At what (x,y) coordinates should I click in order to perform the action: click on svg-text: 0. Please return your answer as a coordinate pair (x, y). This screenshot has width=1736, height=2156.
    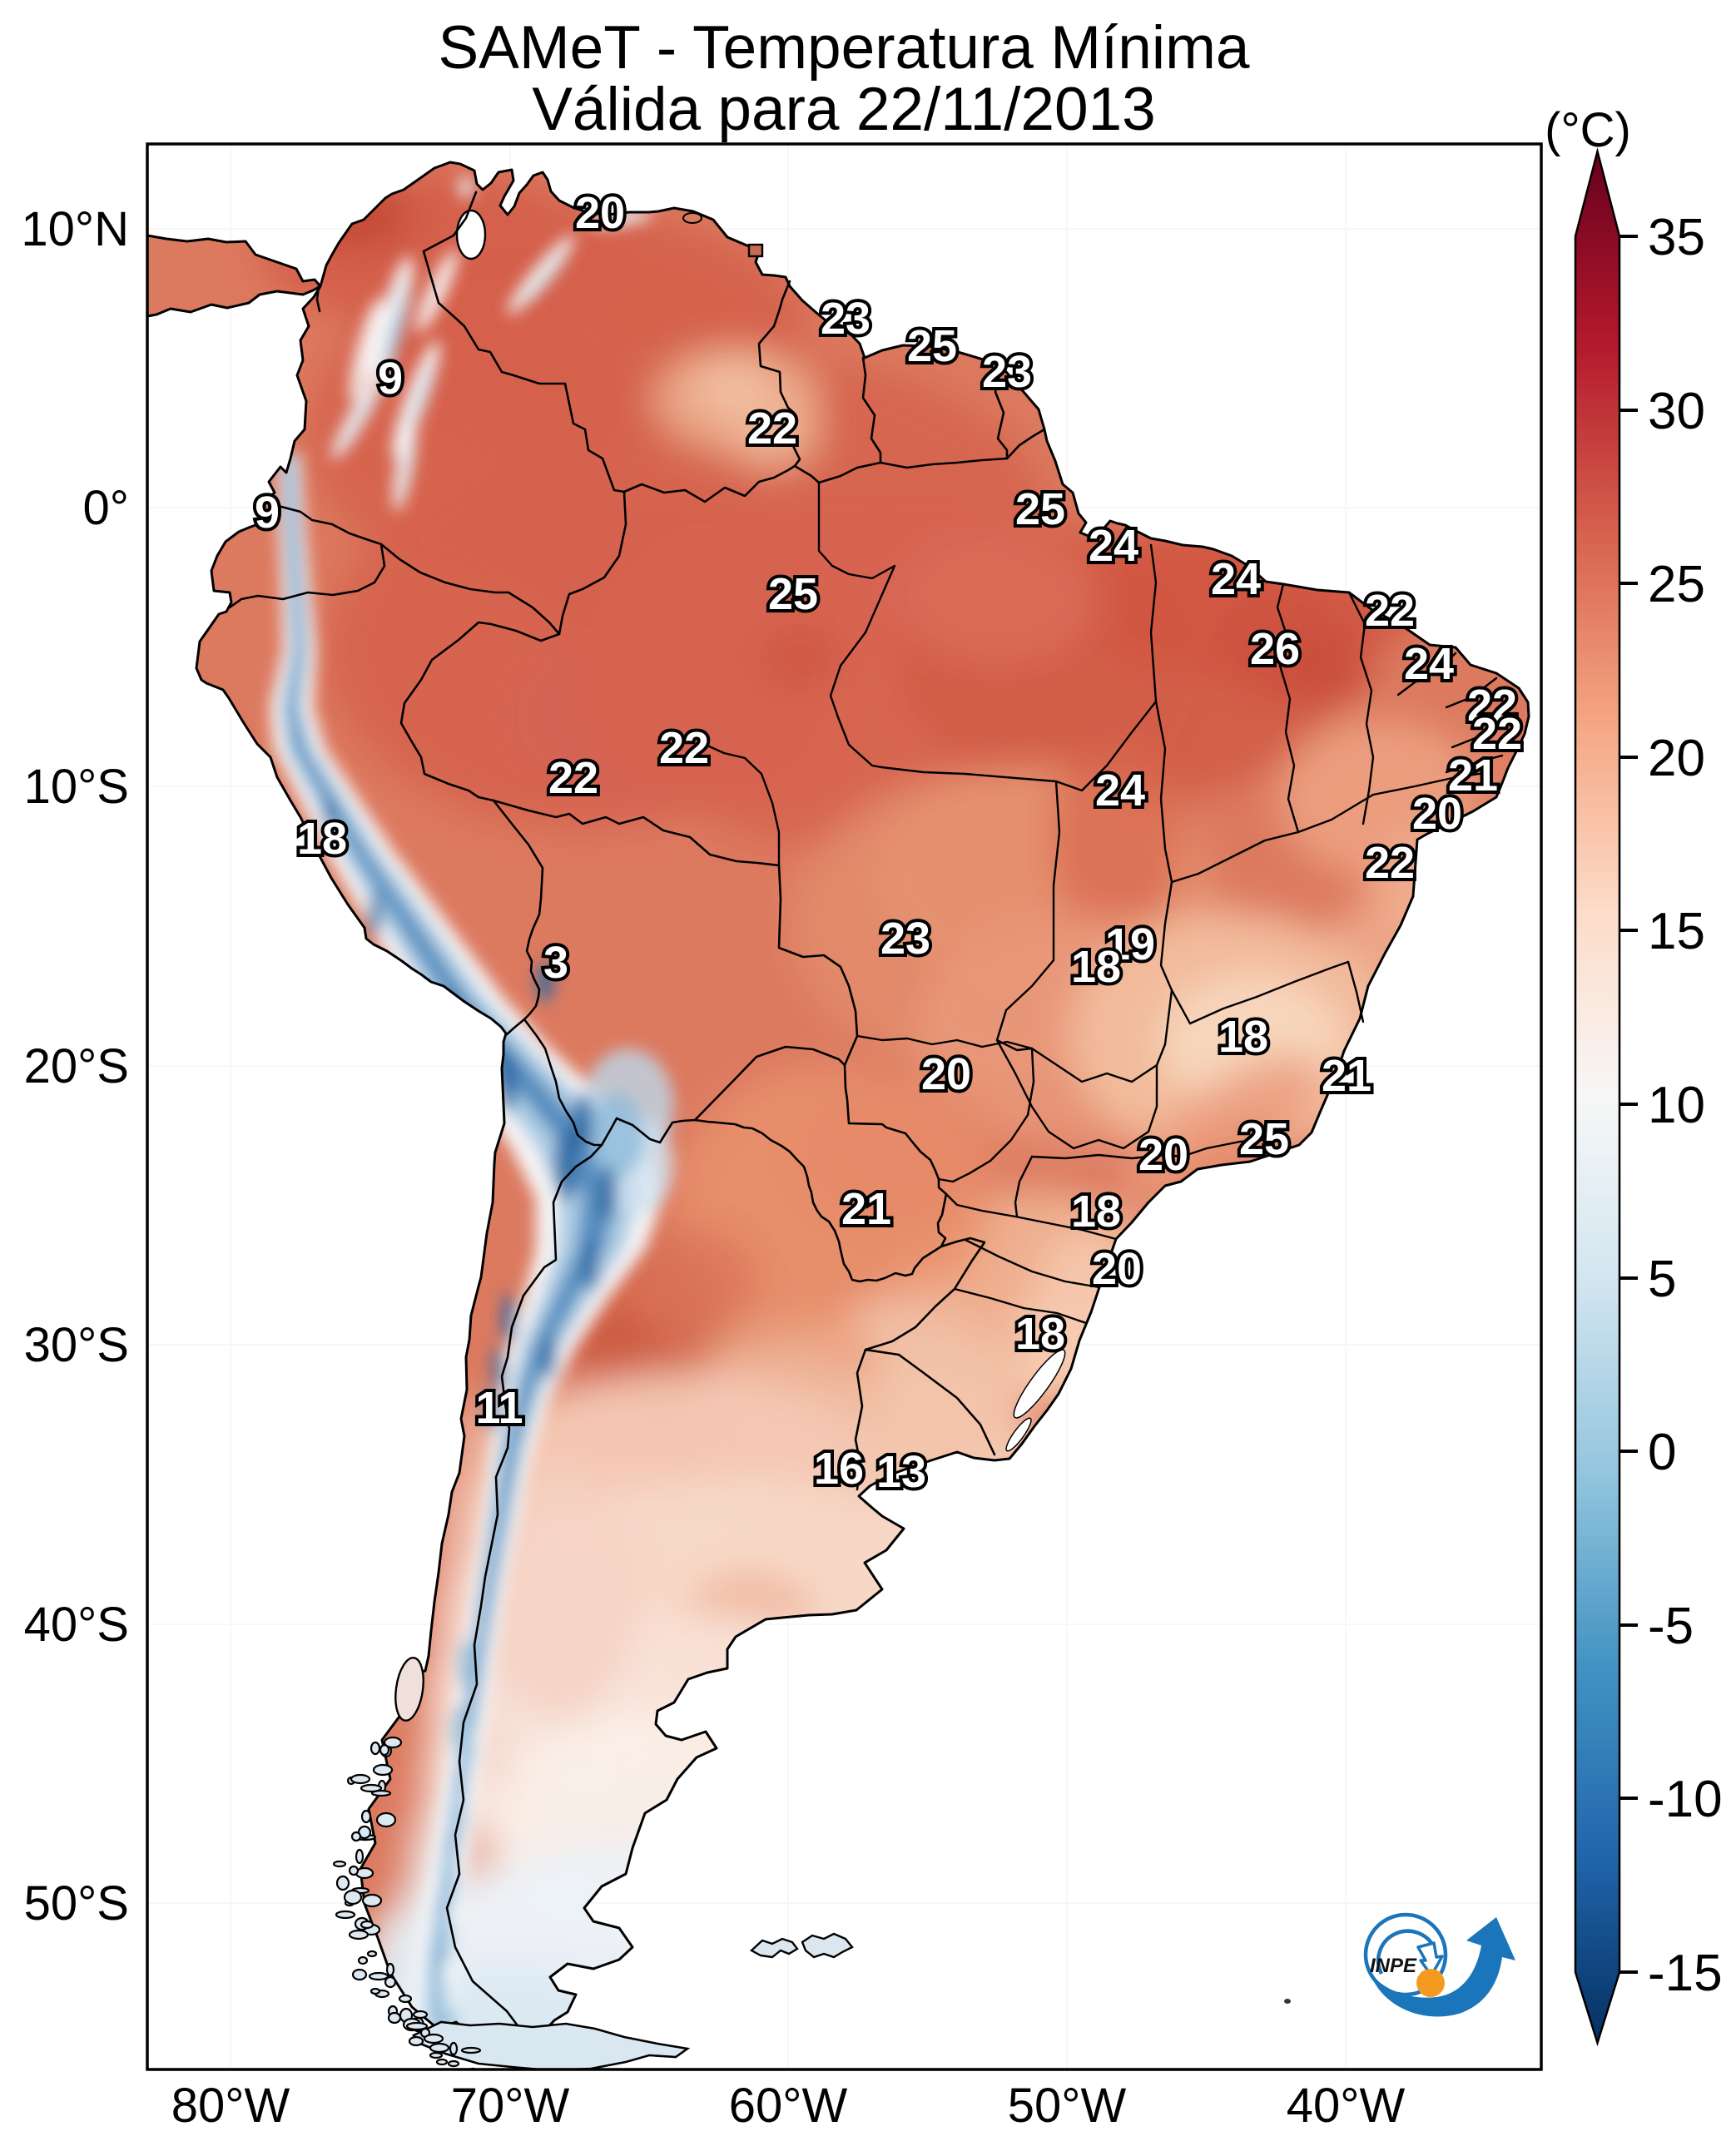
    Looking at the image, I should click on (1662, 1452).